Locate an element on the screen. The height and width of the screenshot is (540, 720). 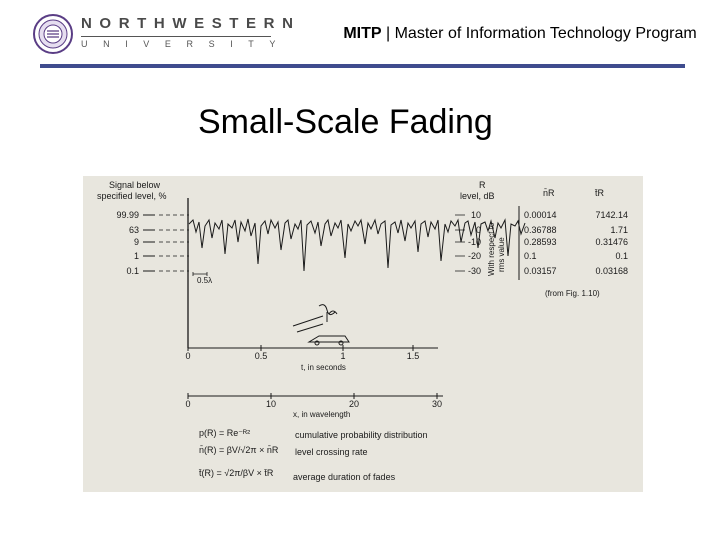
equation-probability: p(R) = Re⁻ᴿ² is located at coordinates (224, 433).